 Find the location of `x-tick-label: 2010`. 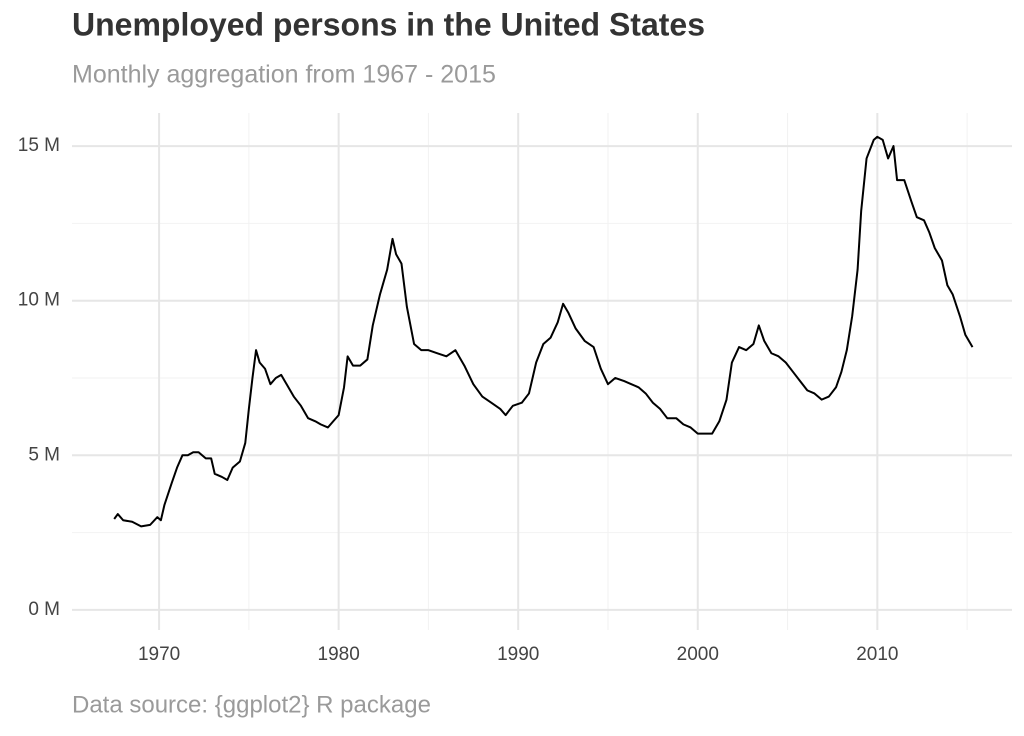

x-tick-label: 2010 is located at coordinates (877, 654).